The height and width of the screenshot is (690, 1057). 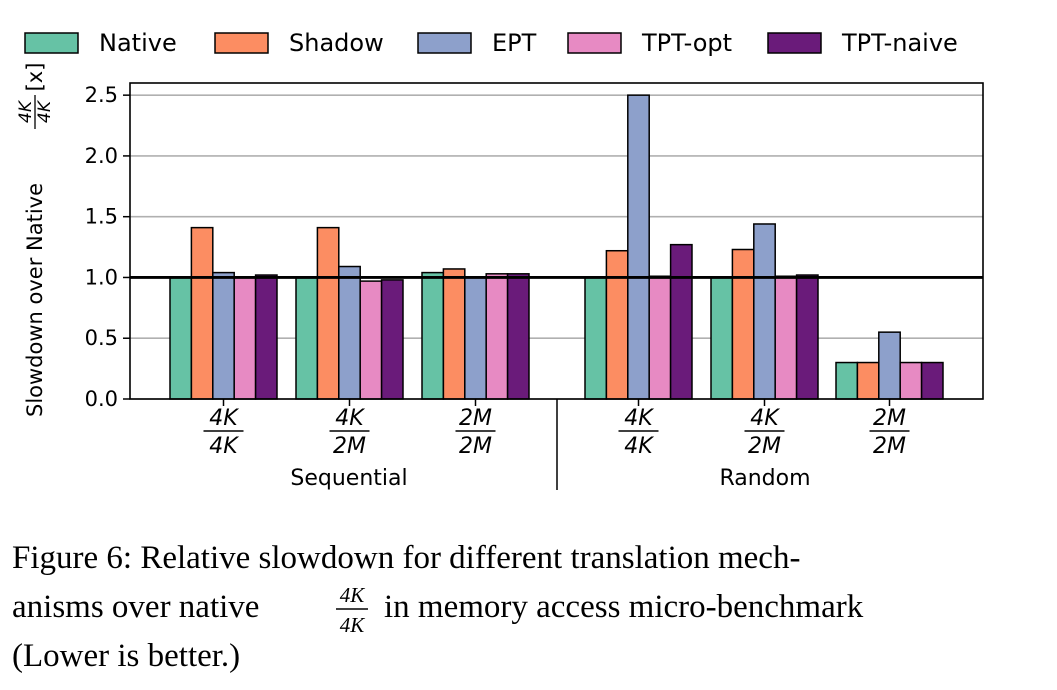 What do you see at coordinates (336, 43) in the screenshot?
I see `legend-entry: Shadow` at bounding box center [336, 43].